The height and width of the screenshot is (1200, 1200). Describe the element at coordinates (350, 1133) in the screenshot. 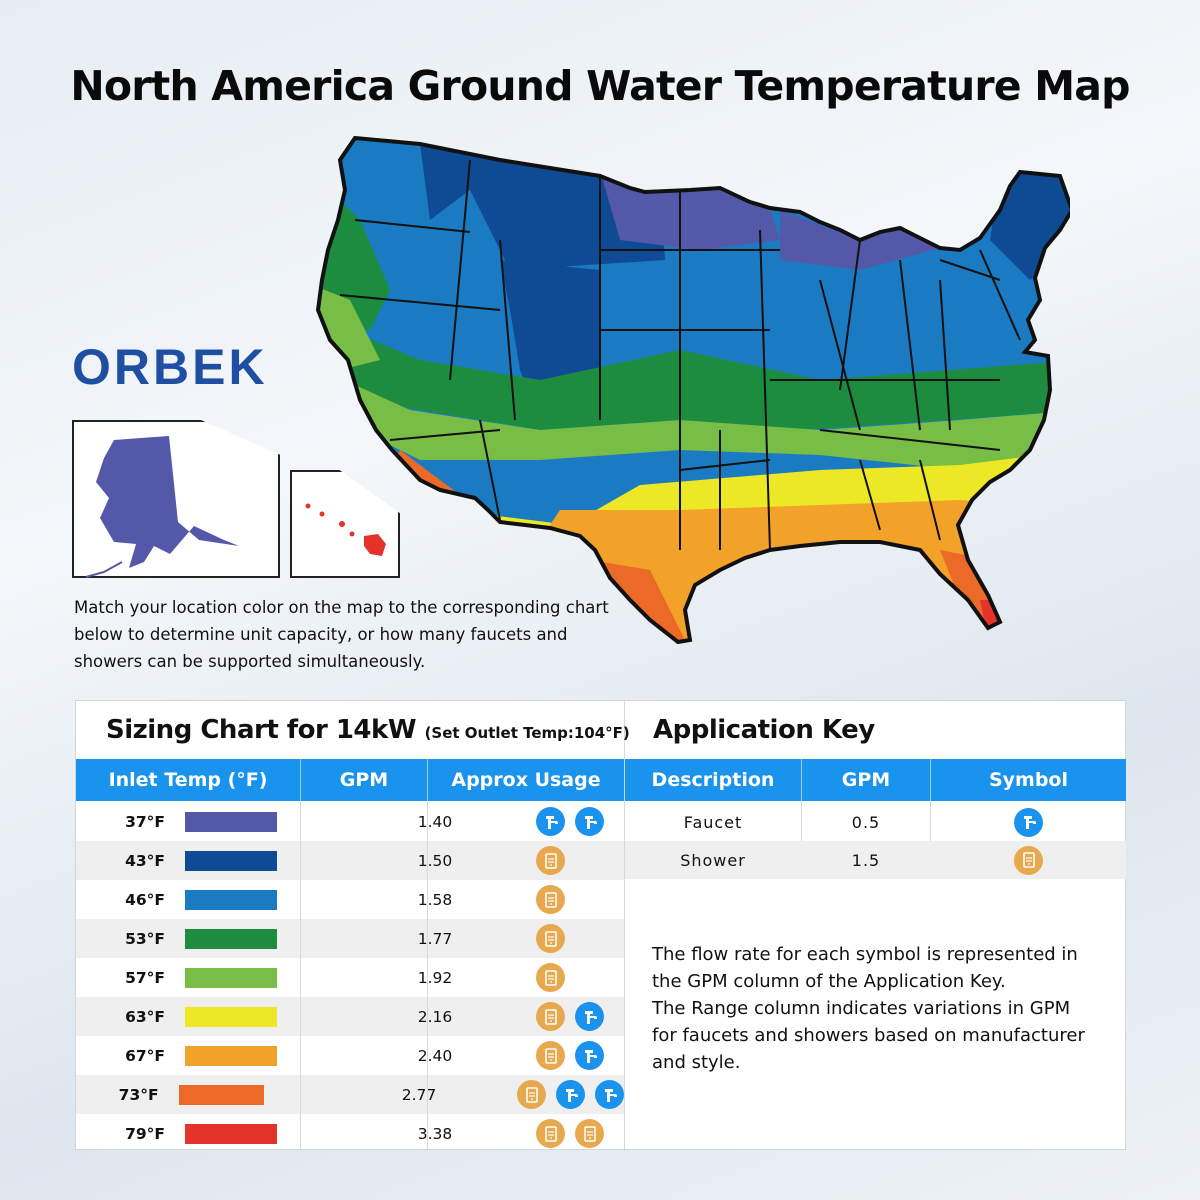

I see `sizing-row: 79°F 3.38` at that location.